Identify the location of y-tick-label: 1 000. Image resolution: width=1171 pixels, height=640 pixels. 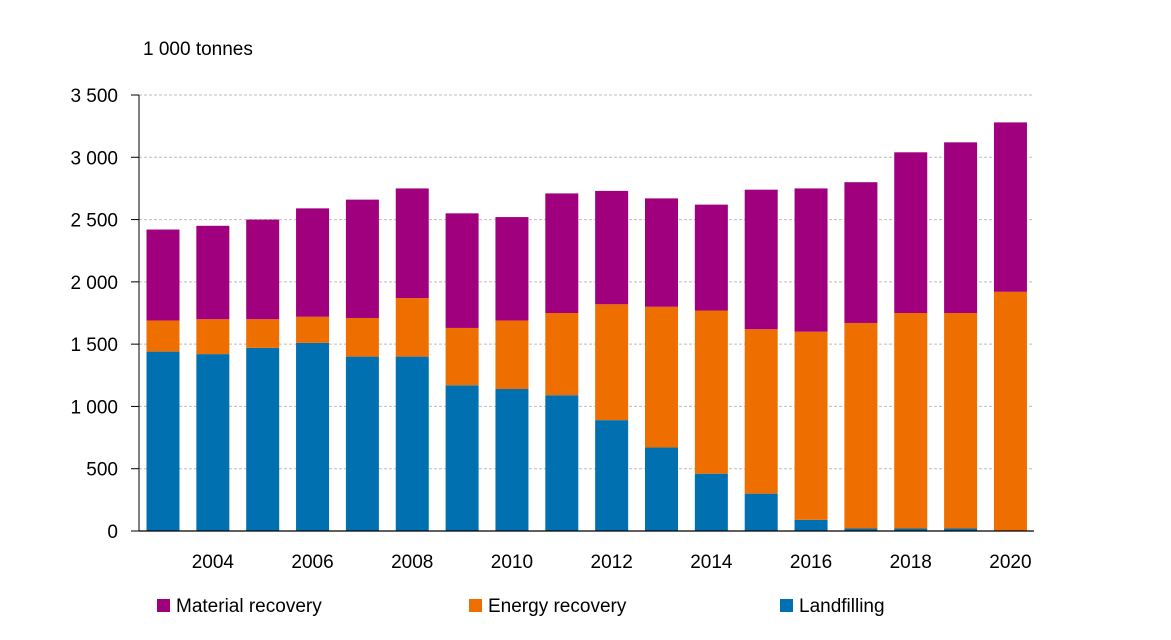
(94, 407).